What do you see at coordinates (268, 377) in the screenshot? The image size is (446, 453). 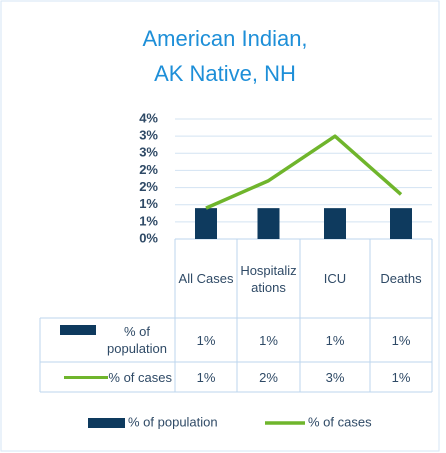 I see `data-label: 2%` at bounding box center [268, 377].